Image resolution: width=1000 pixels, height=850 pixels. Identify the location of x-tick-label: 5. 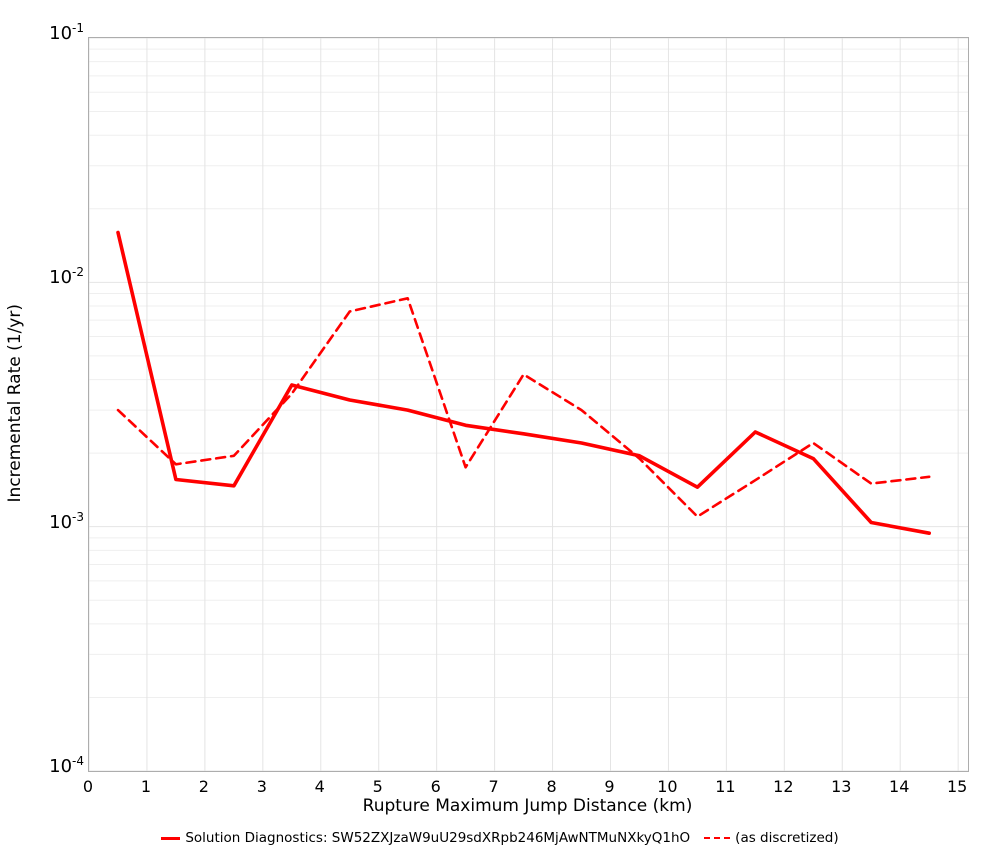
(377, 786).